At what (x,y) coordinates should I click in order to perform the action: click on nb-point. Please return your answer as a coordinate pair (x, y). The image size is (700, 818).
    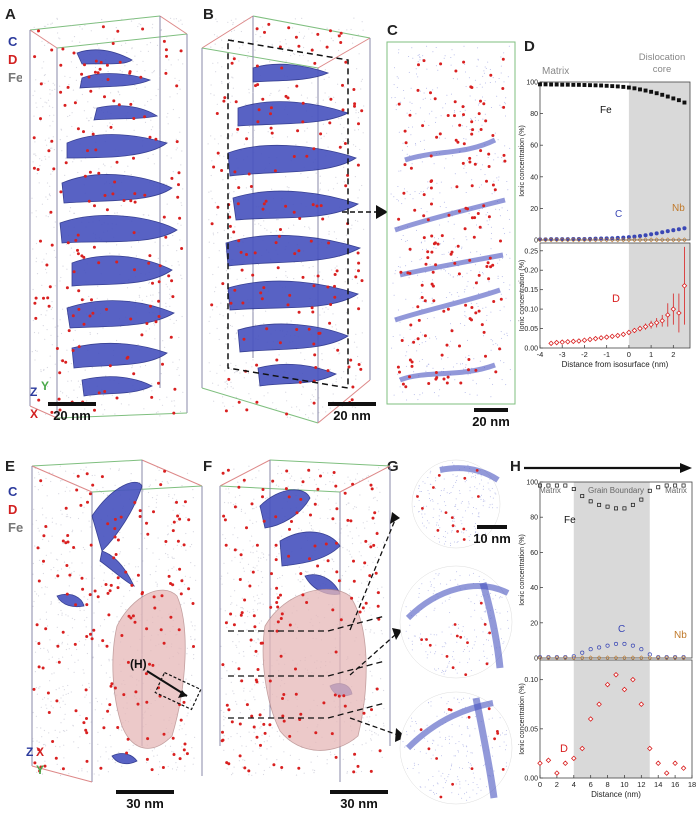
    Looking at the image, I should click on (557, 240).